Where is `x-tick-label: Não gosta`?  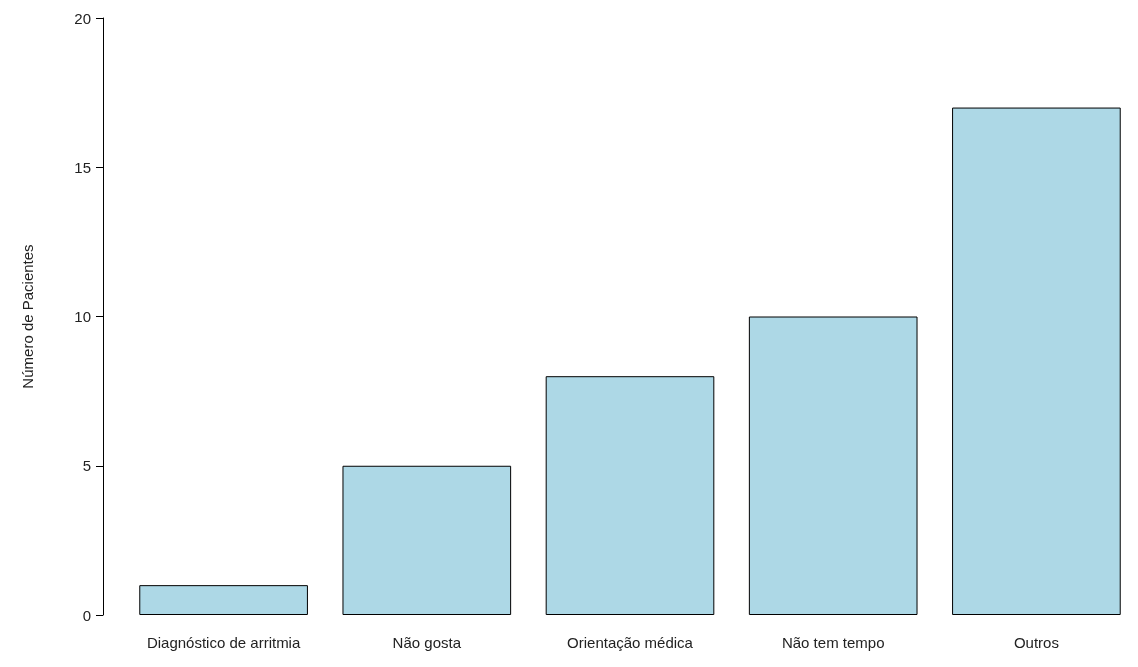 x-tick-label: Não gosta is located at coordinates (427, 642).